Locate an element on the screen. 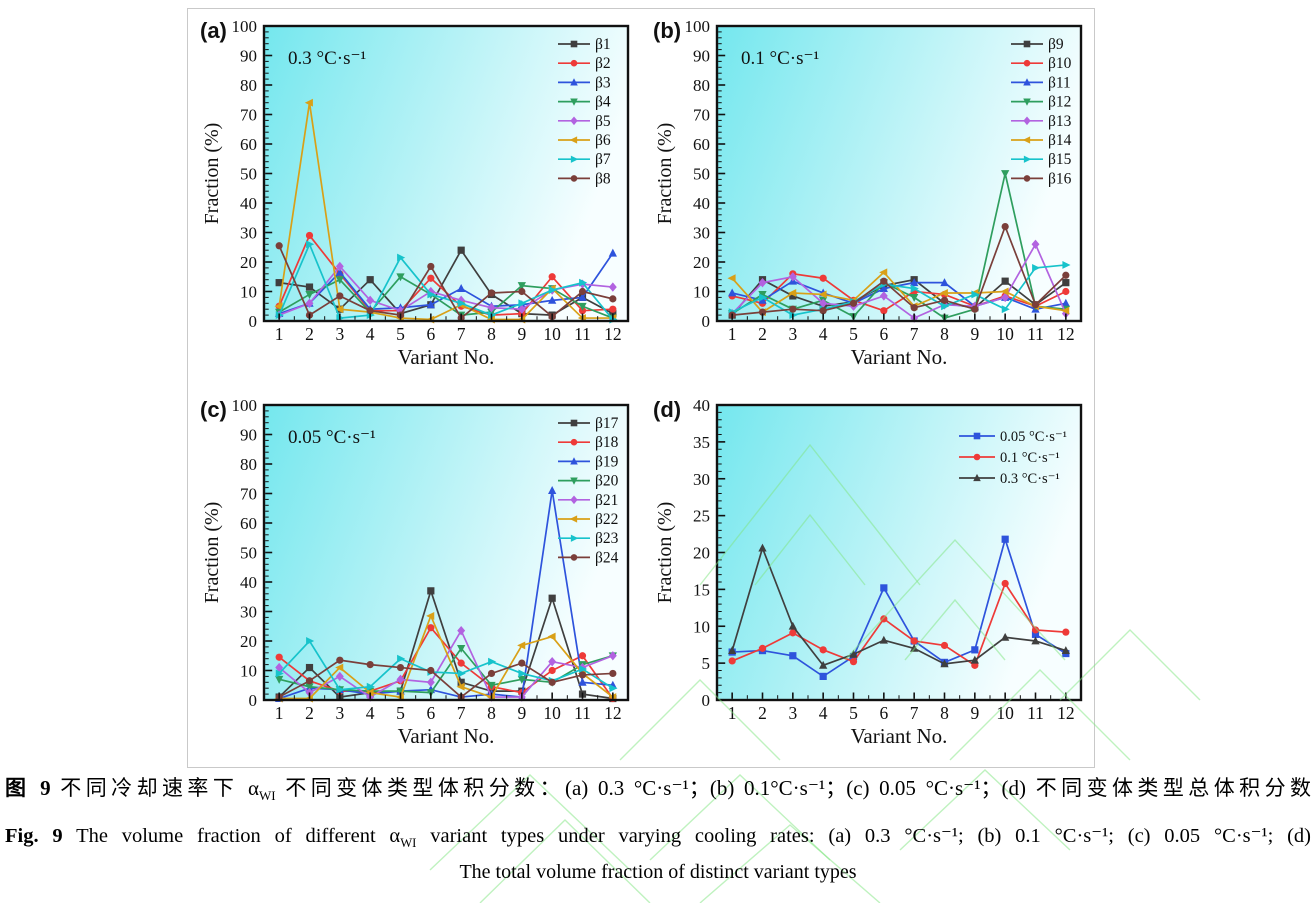 The image size is (1316, 903). svg-text: β10 is located at coordinates (1060, 63).